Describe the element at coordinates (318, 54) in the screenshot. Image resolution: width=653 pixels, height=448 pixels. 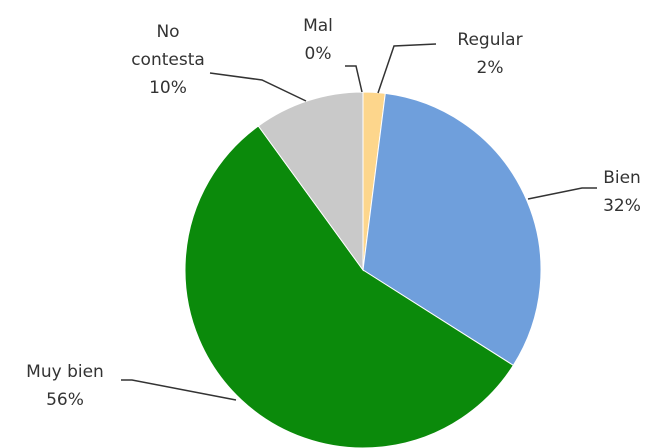
I see `value-label: 0%` at that location.